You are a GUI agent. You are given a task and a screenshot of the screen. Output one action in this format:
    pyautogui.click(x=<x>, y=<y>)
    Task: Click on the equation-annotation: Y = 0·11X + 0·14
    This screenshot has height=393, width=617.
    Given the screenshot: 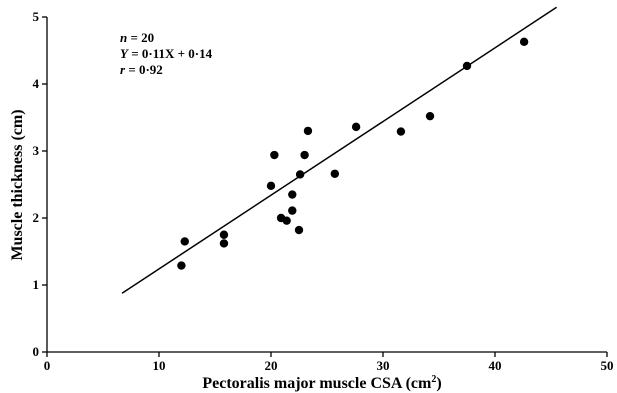 What is the action you would take?
    pyautogui.click(x=166, y=53)
    